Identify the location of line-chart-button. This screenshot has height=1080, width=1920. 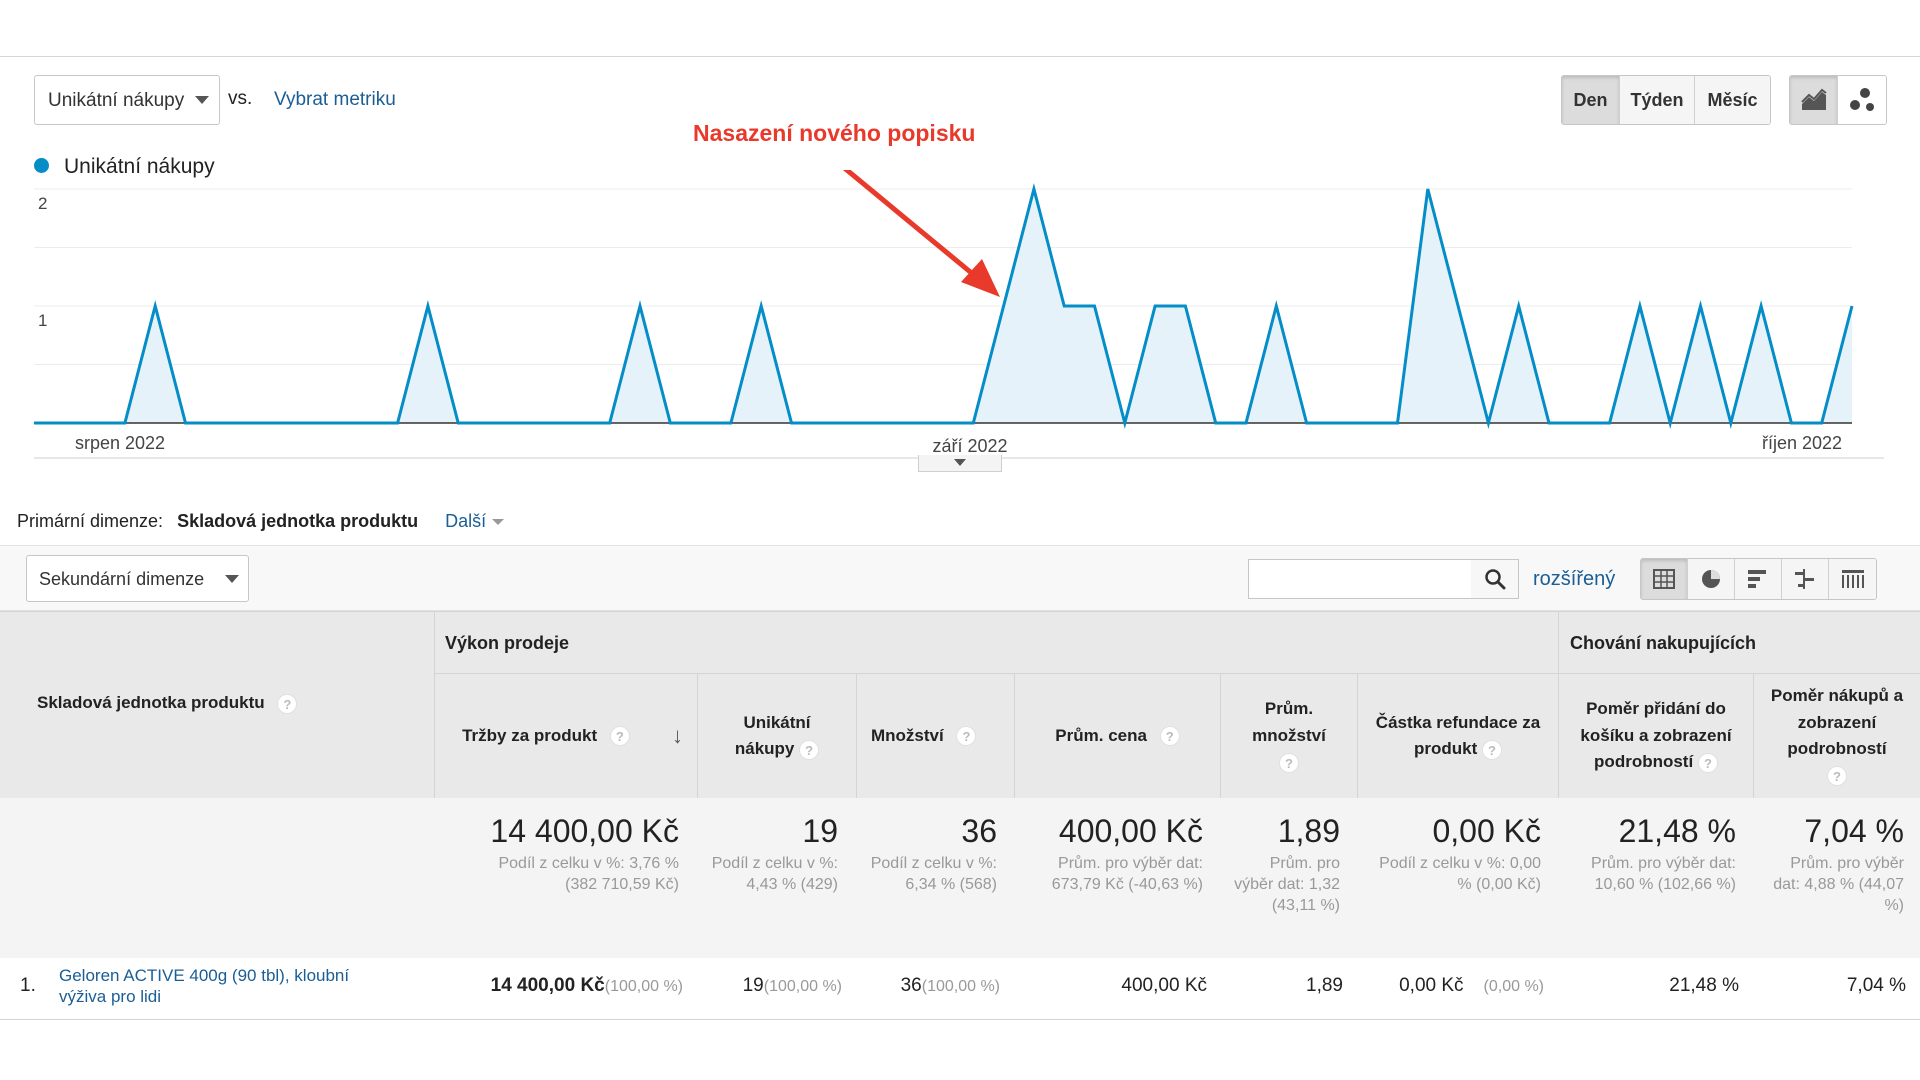
(1814, 100).